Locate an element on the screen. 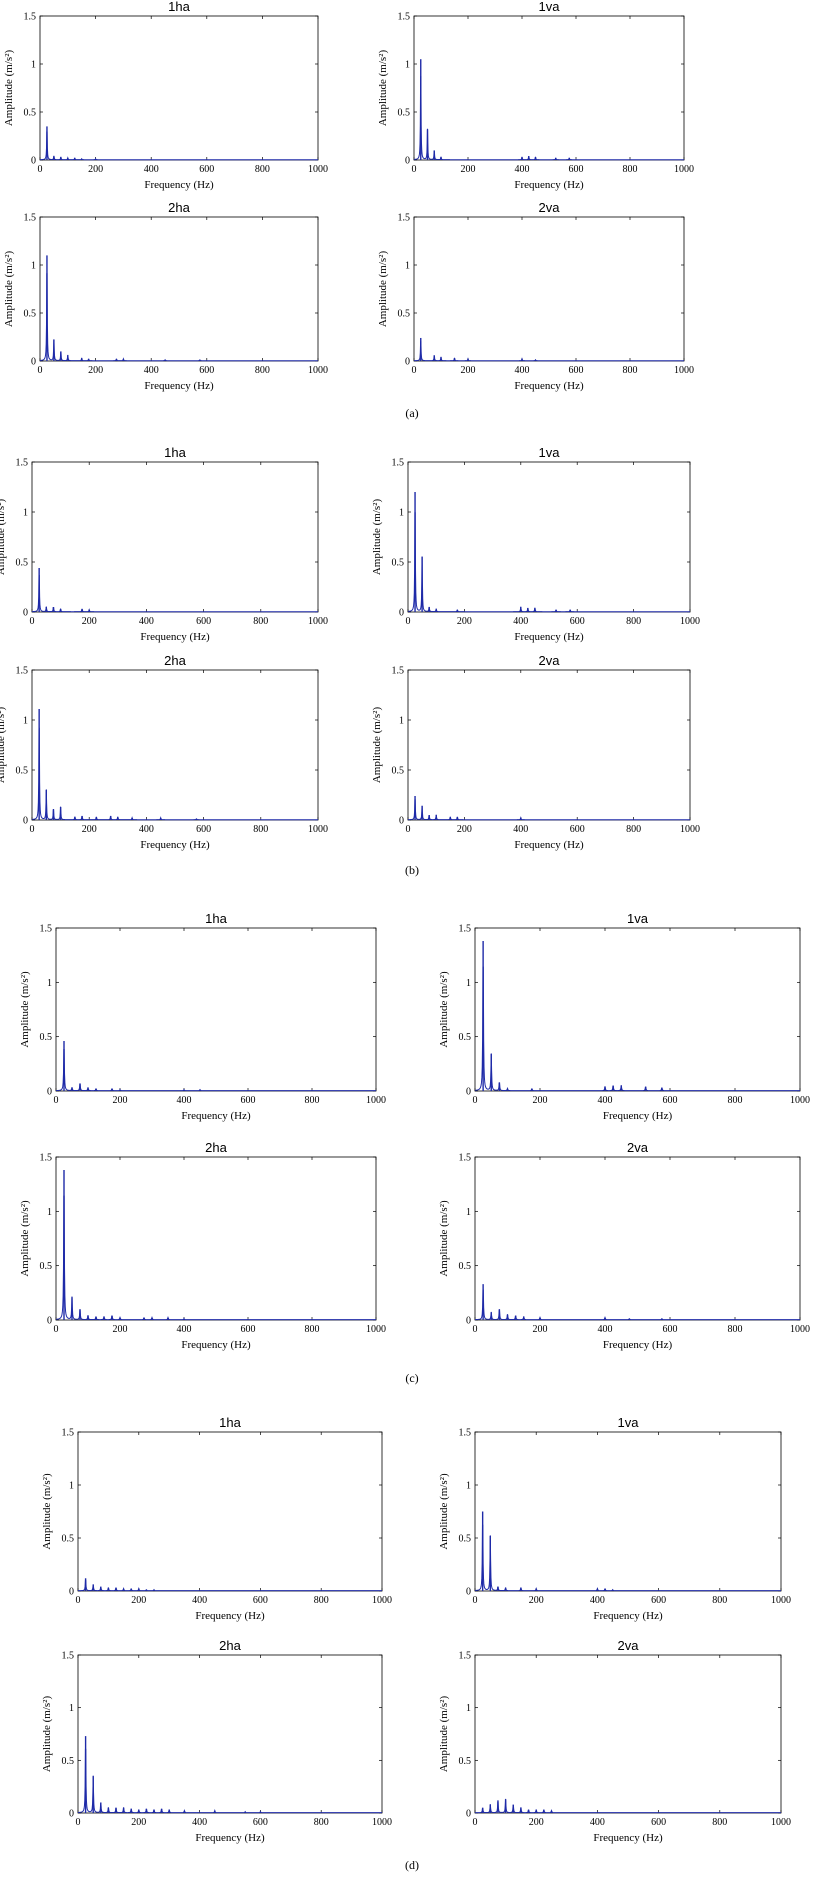 Image resolution: width=824 pixels, height=1892 pixels. chart-title: 2va is located at coordinates (629, 1645).